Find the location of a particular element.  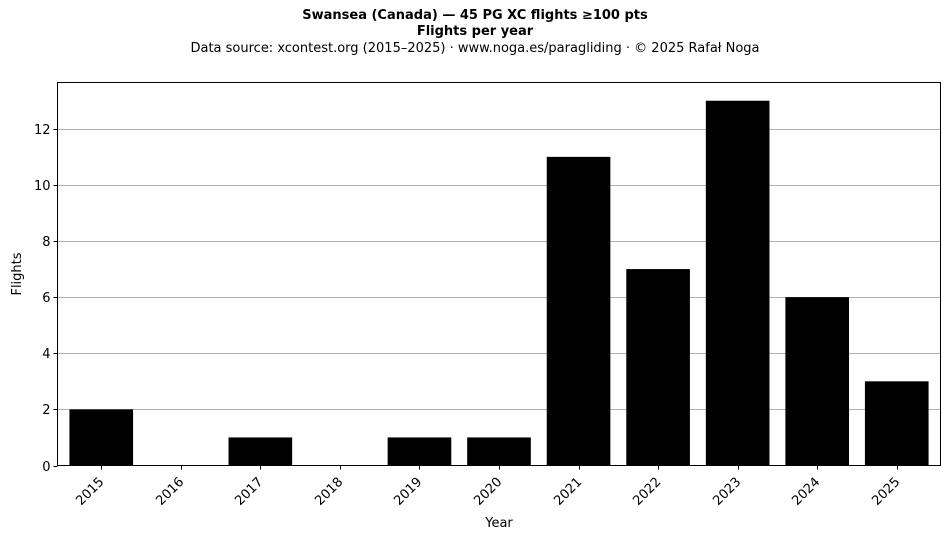

x-tick-label: 2024 is located at coordinates (806, 492).